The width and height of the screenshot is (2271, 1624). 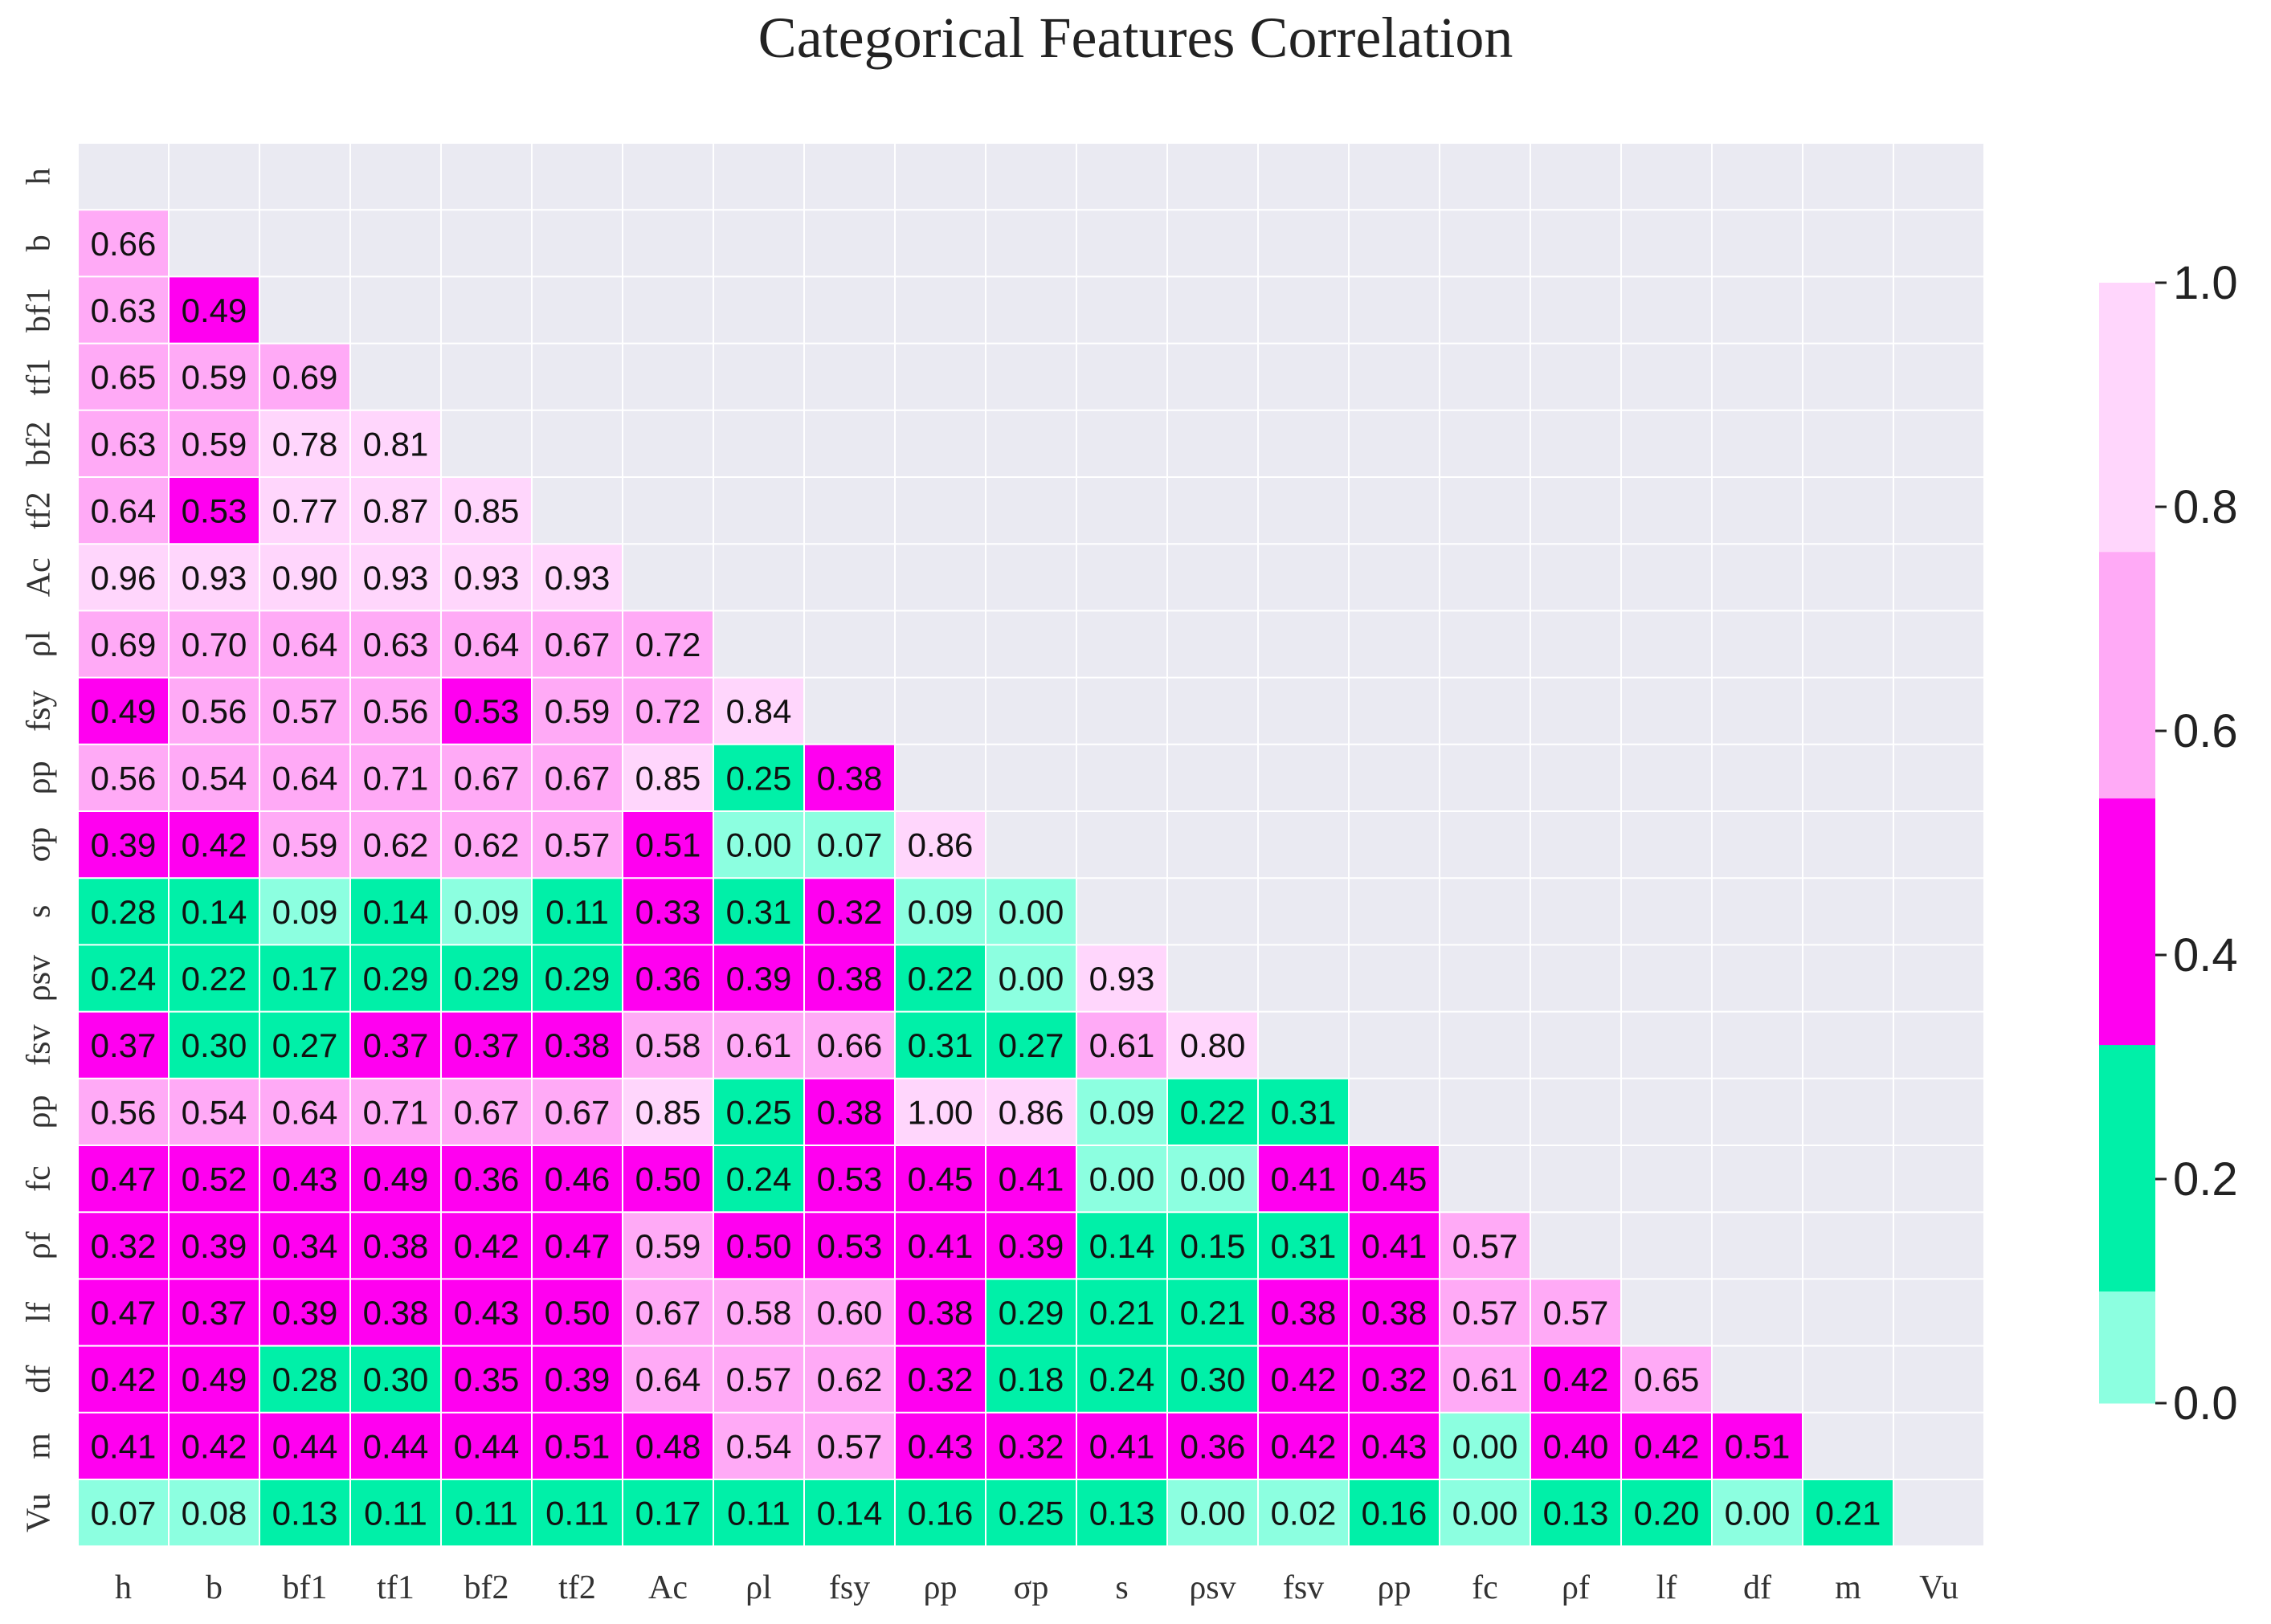 I want to click on y-tick-label: tf1, so click(x=39, y=377).